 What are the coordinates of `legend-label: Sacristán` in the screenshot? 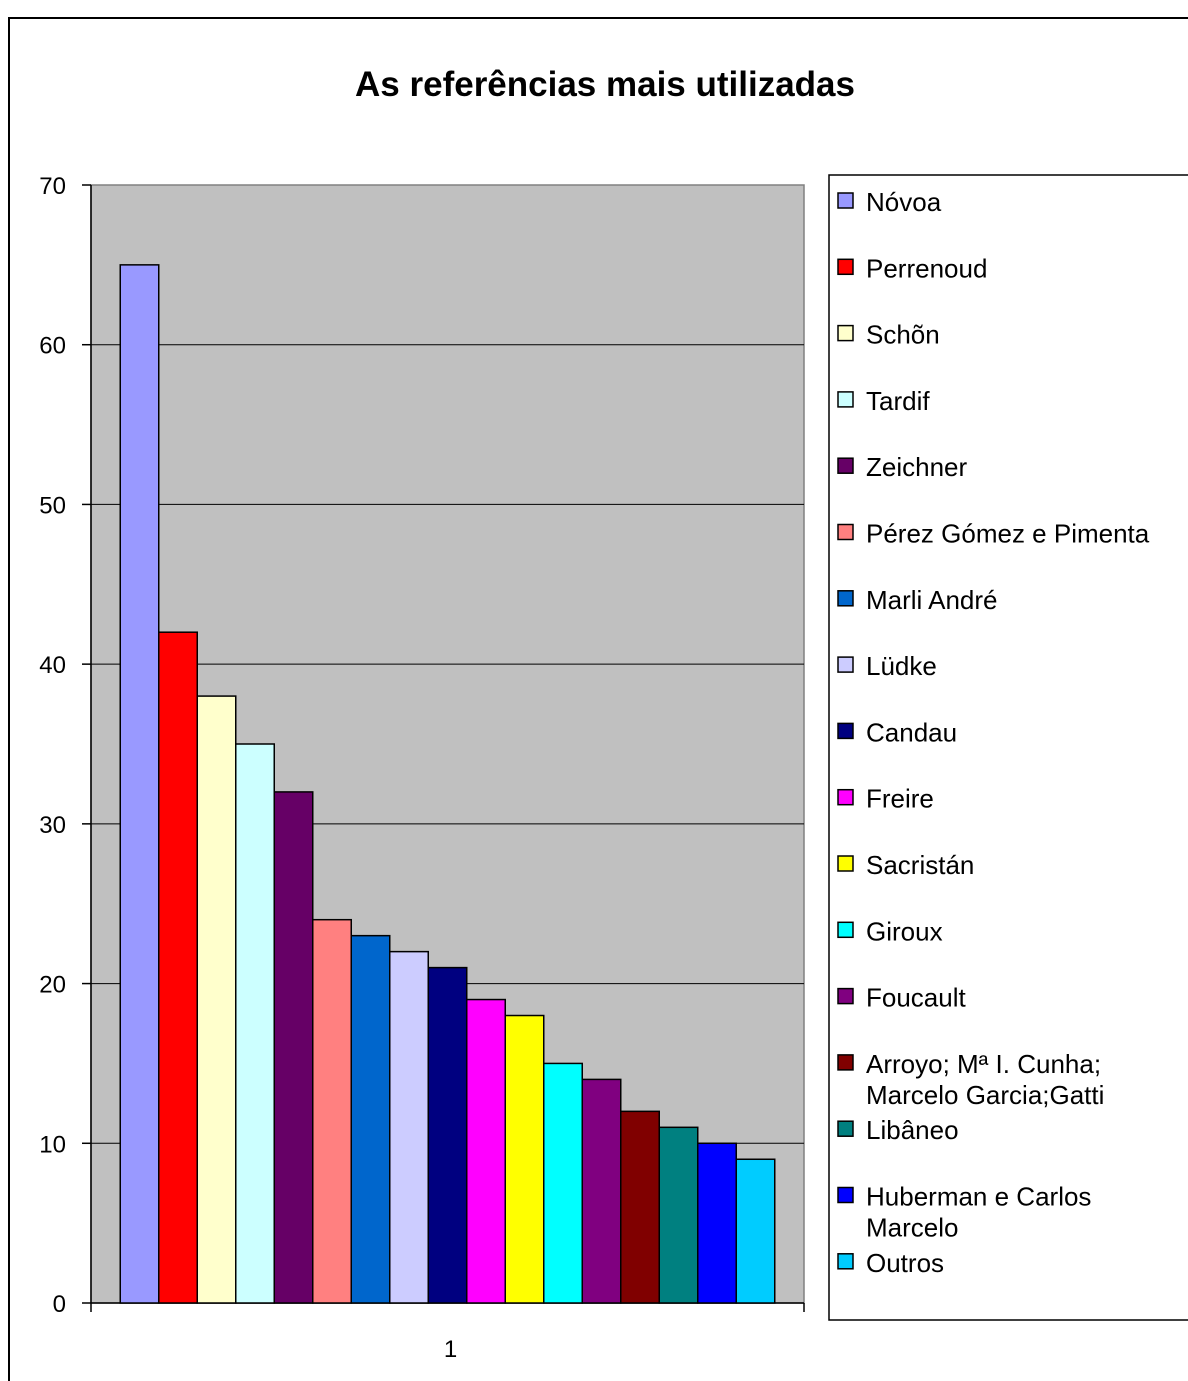 It's located at (920, 865).